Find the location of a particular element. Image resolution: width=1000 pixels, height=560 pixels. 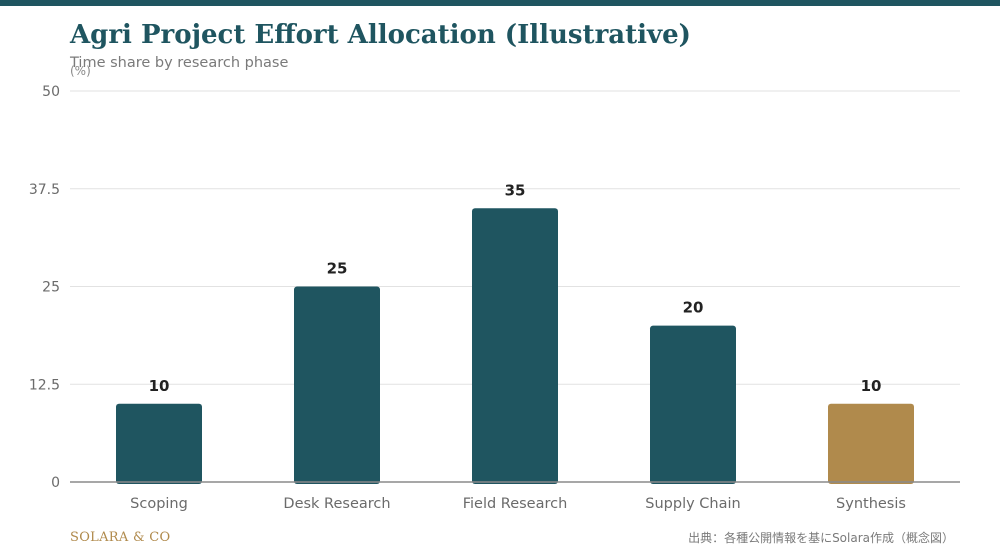

bar-field-research is located at coordinates (515, 346).